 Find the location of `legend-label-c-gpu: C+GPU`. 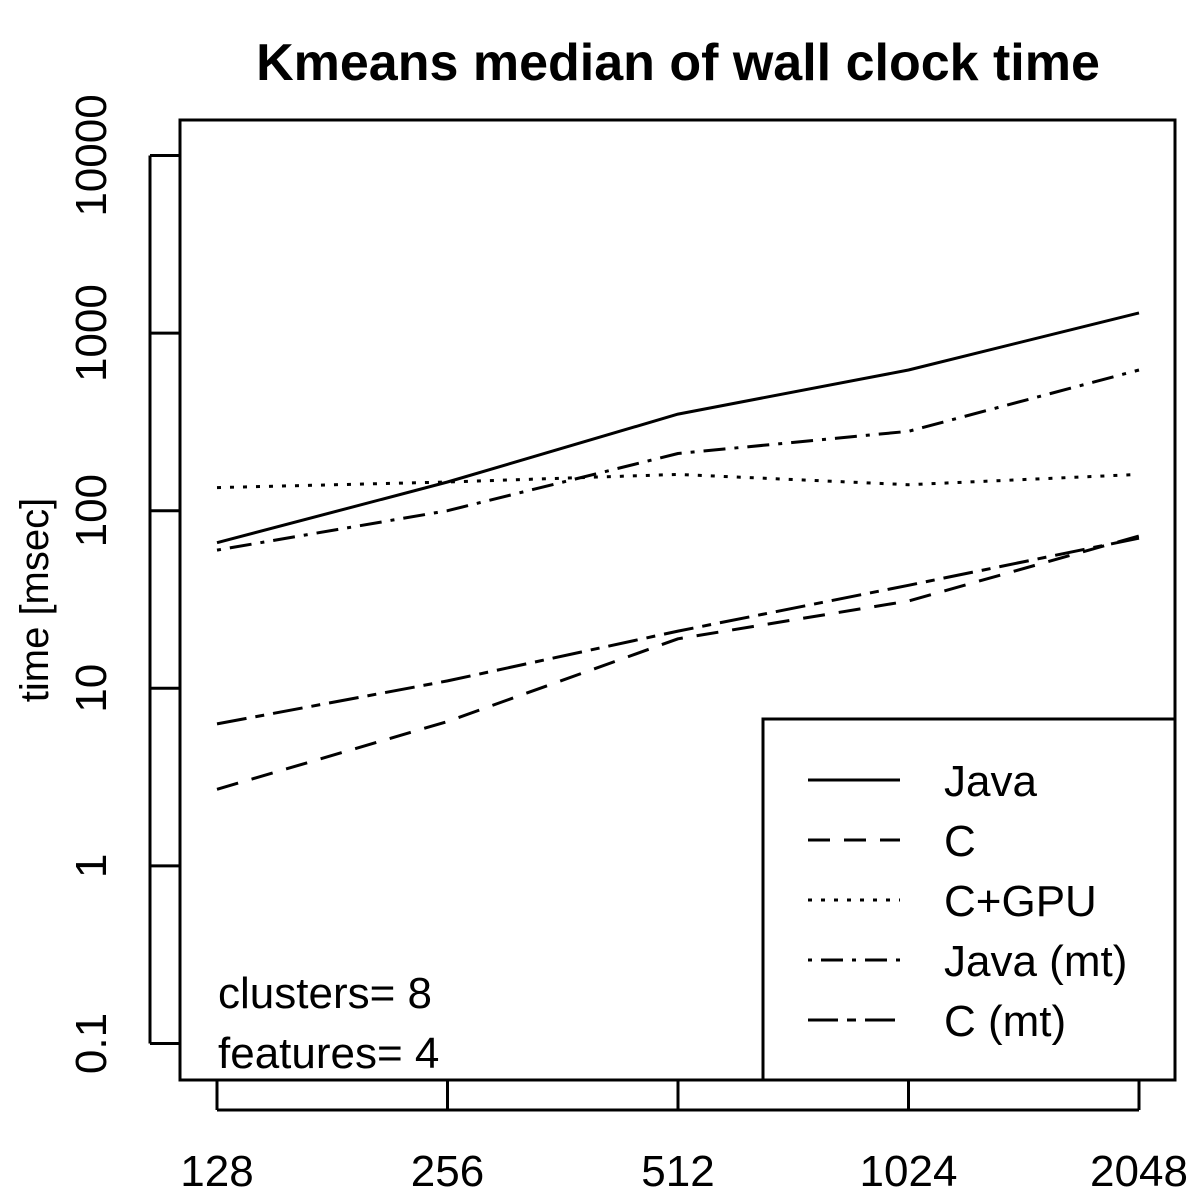

legend-label-c-gpu: C+GPU is located at coordinates (1020, 901).